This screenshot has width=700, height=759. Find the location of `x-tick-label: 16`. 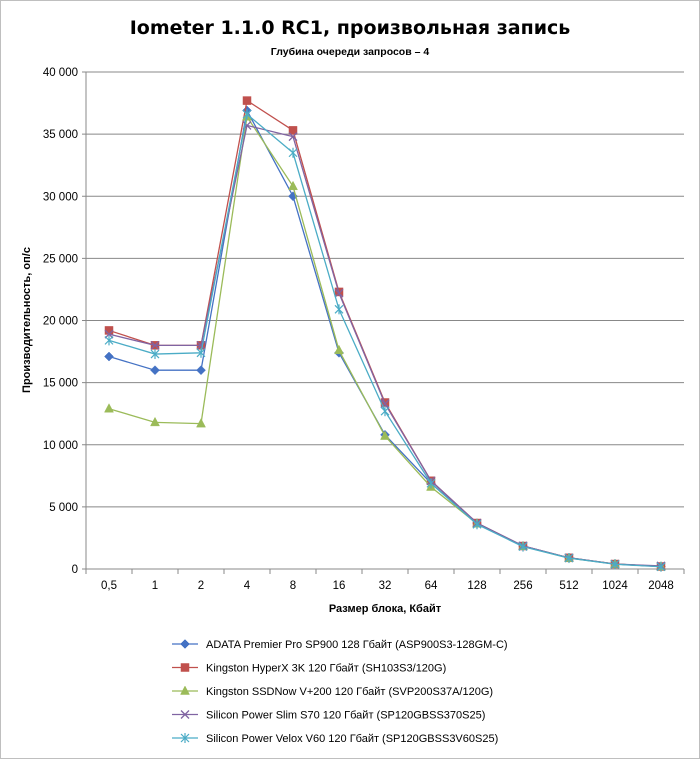

x-tick-label: 16 is located at coordinates (339, 586).